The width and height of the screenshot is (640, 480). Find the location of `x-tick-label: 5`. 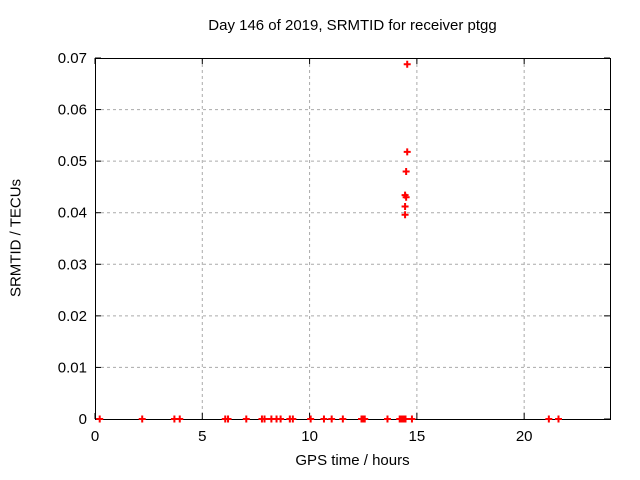

x-tick-label: 5 is located at coordinates (202, 436).